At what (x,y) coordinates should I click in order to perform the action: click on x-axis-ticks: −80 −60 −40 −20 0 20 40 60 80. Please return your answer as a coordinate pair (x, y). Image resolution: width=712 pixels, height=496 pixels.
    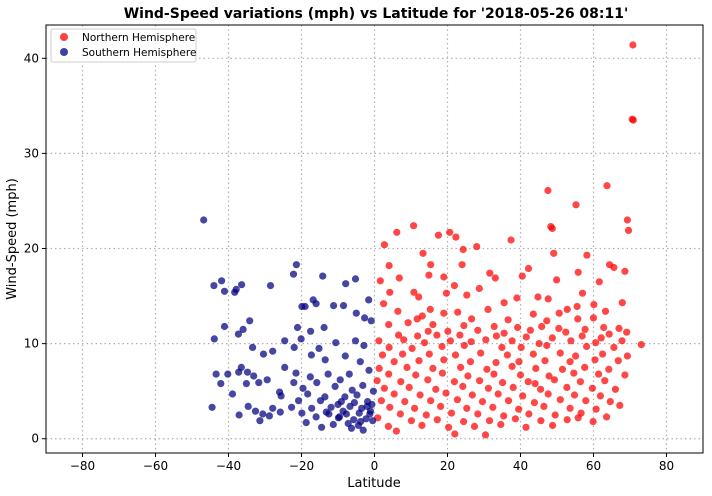
    Looking at the image, I should click on (372, 463).